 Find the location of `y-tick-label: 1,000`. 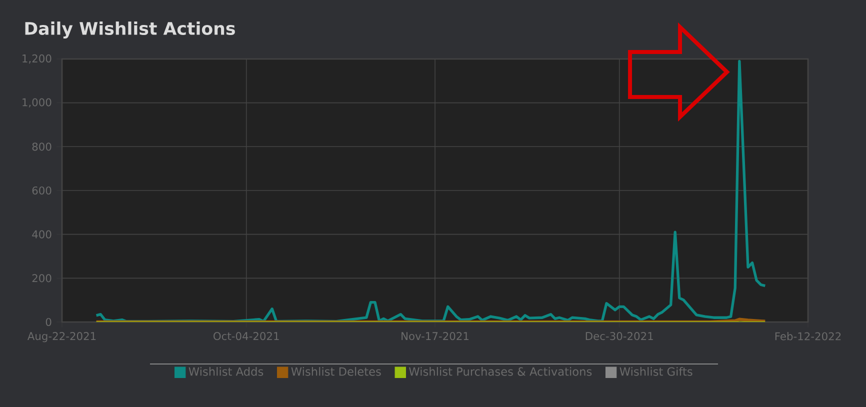

y-tick-label: 1,000 is located at coordinates (37, 103).